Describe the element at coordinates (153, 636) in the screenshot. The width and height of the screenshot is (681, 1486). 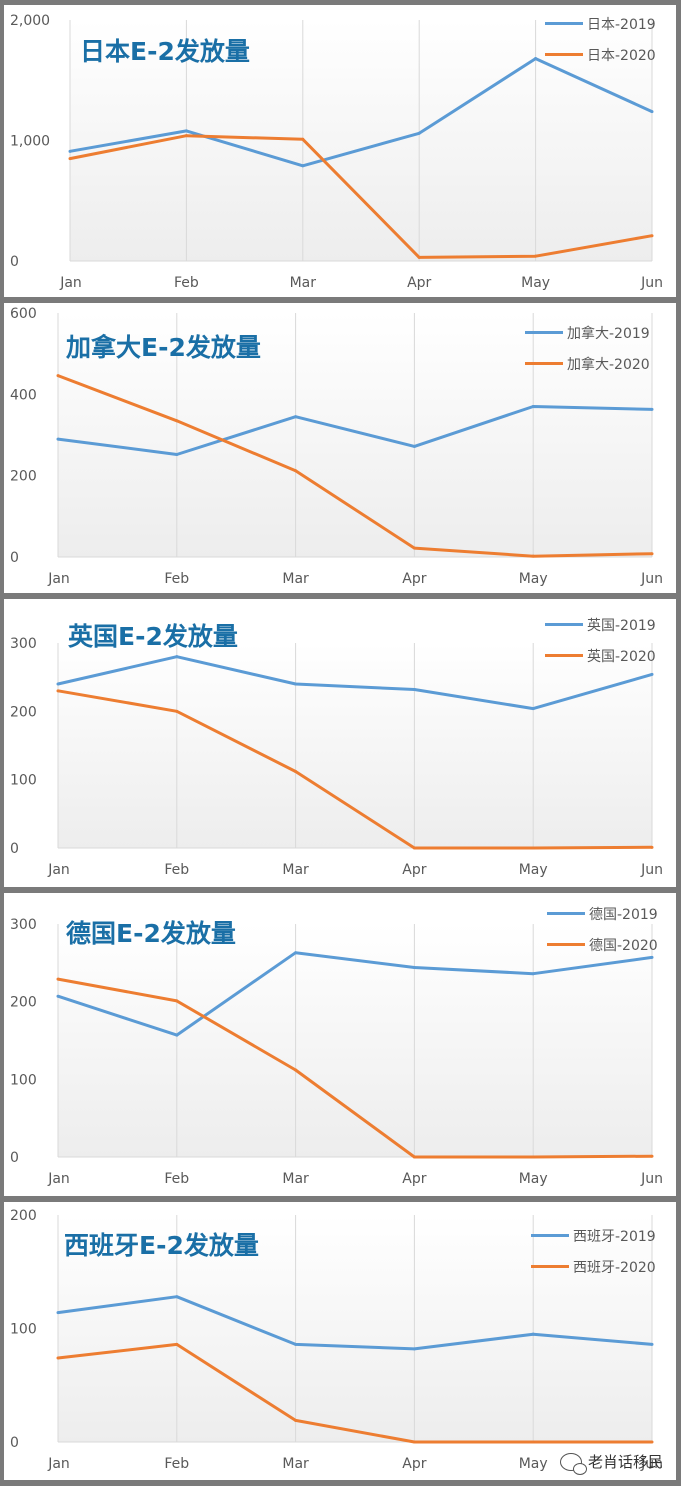
I see `chart-title: 英国E-2发放量` at that location.